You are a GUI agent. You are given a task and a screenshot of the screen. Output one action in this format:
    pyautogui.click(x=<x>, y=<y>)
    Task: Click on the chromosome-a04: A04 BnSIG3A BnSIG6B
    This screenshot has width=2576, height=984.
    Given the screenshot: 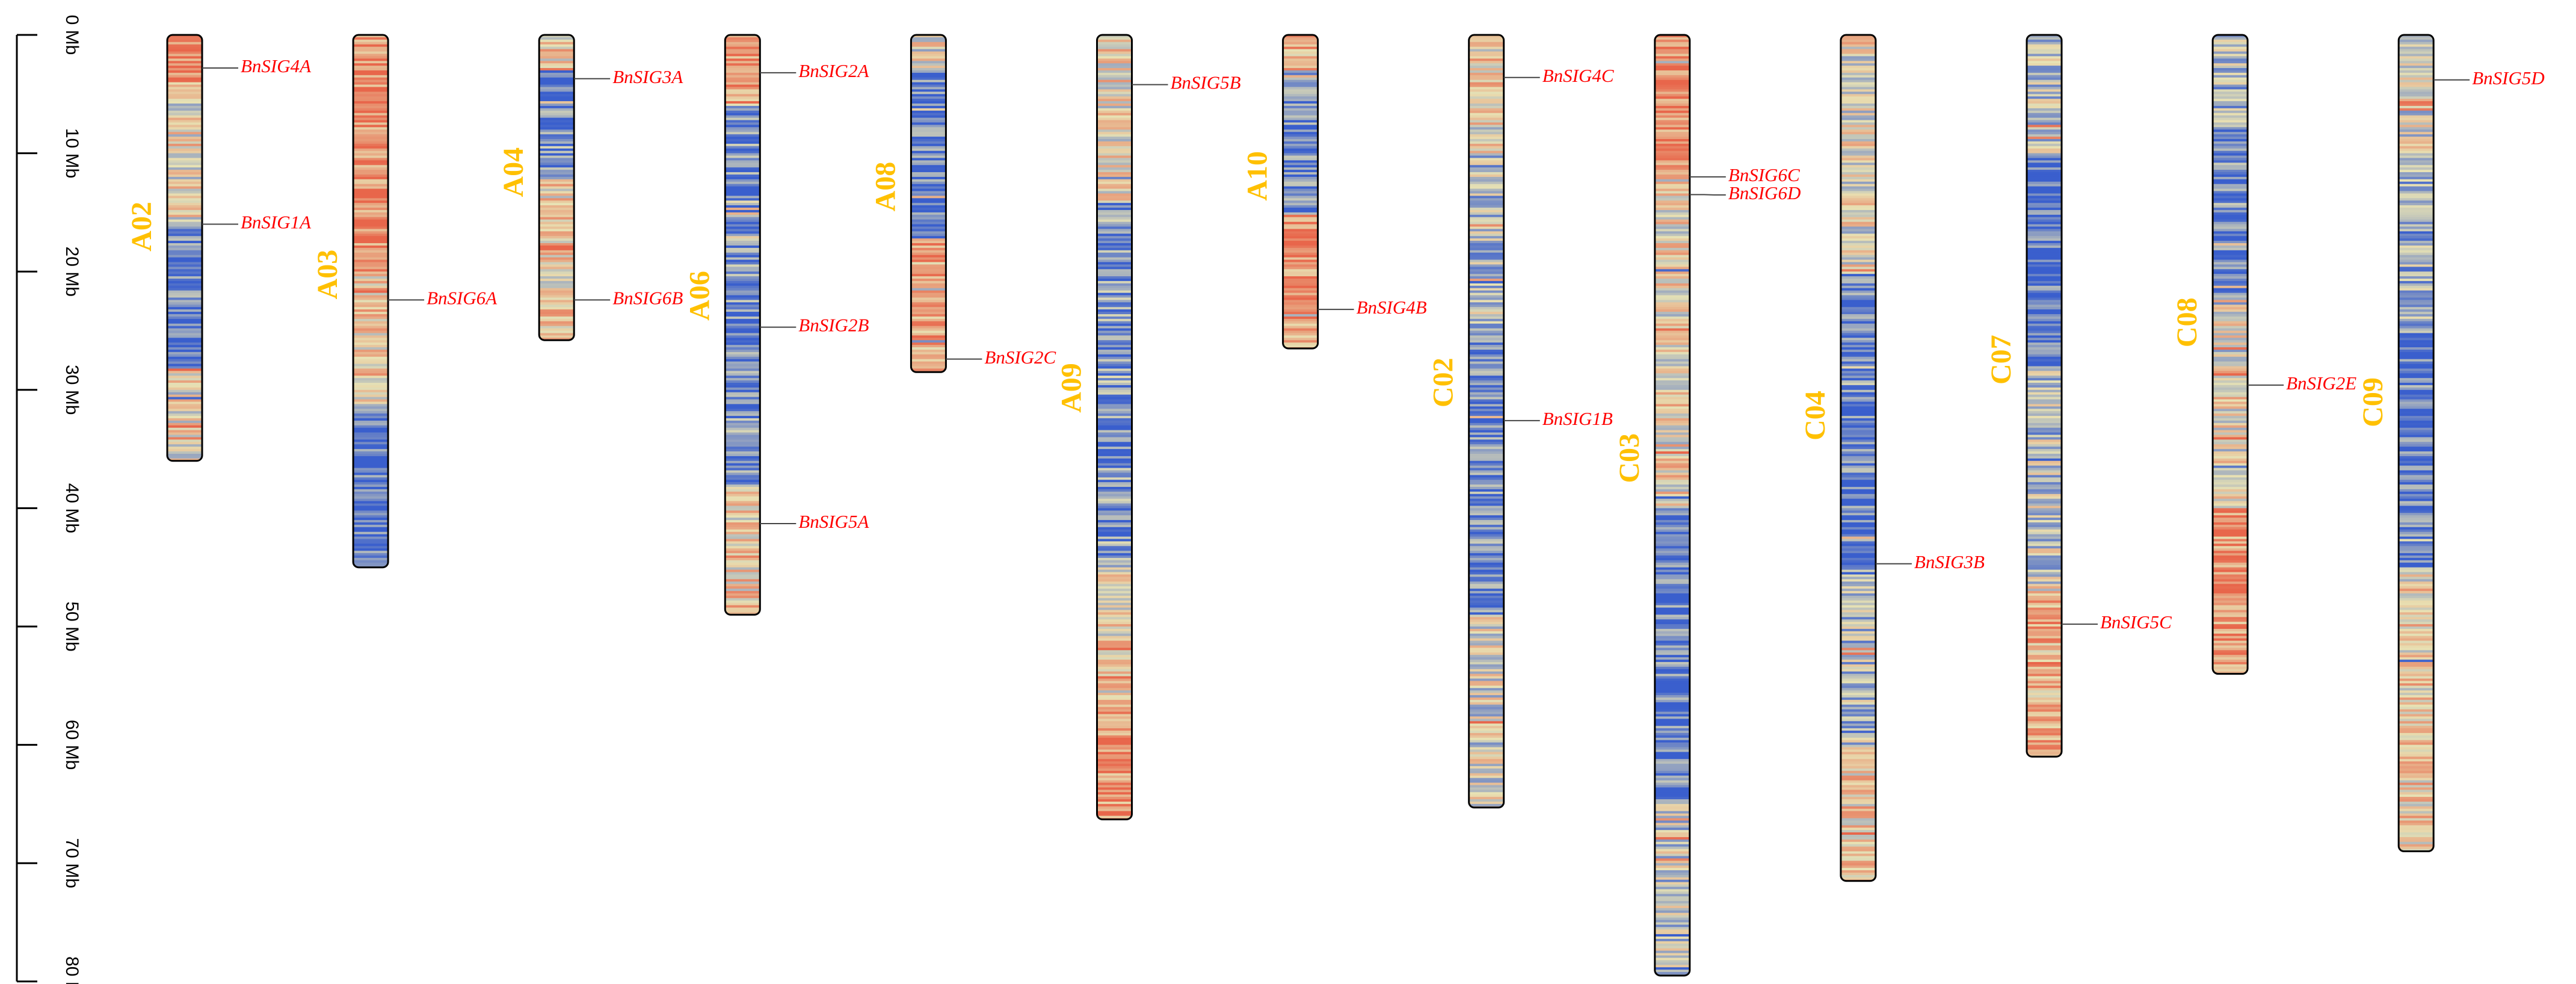 What is the action you would take?
    pyautogui.click(x=590, y=188)
    